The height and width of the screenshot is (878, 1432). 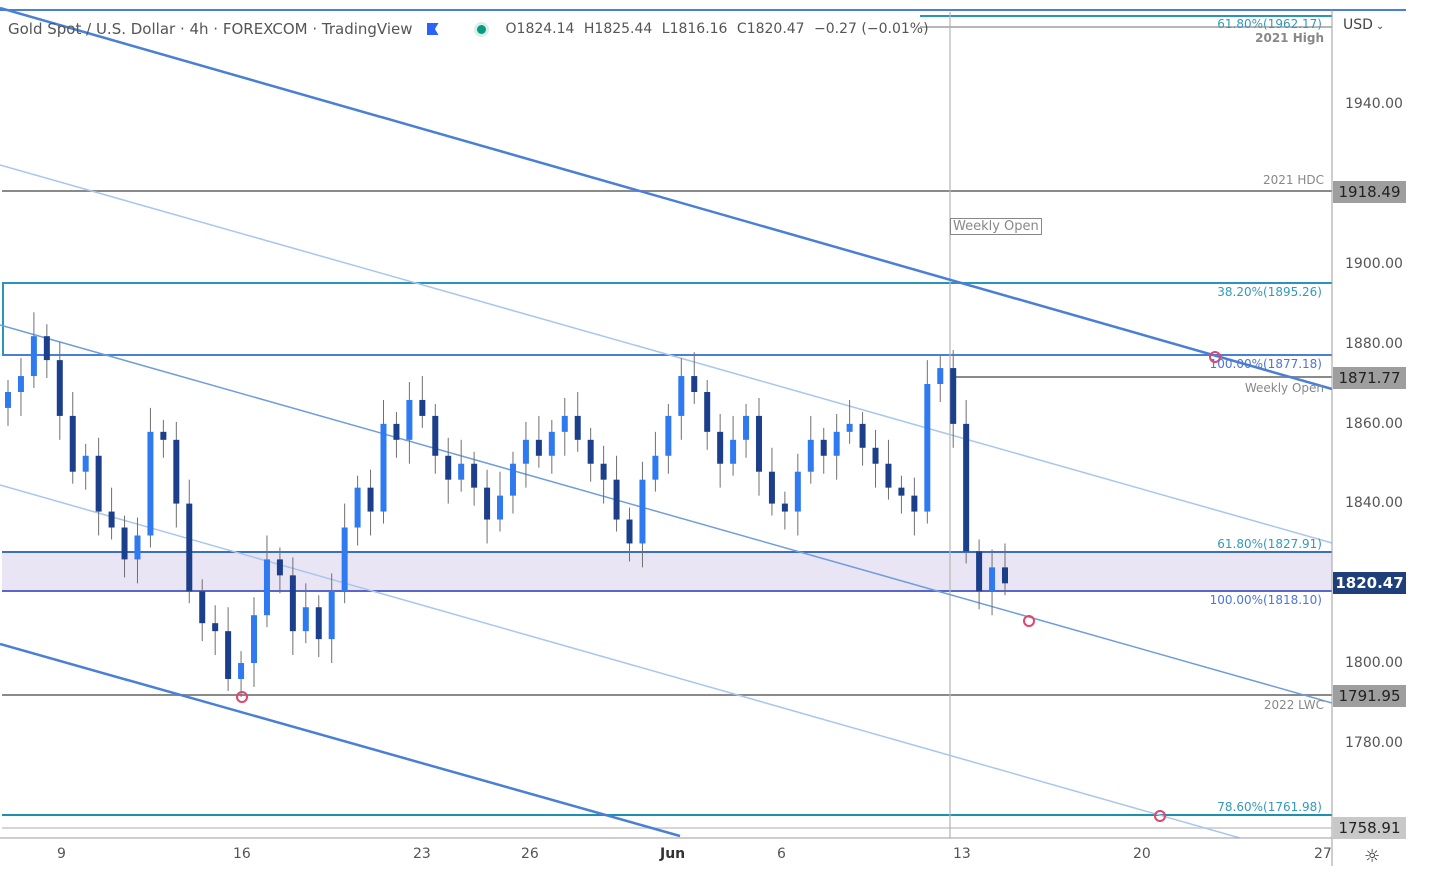 What do you see at coordinates (530, 854) in the screenshot?
I see `time-tick: 26` at bounding box center [530, 854].